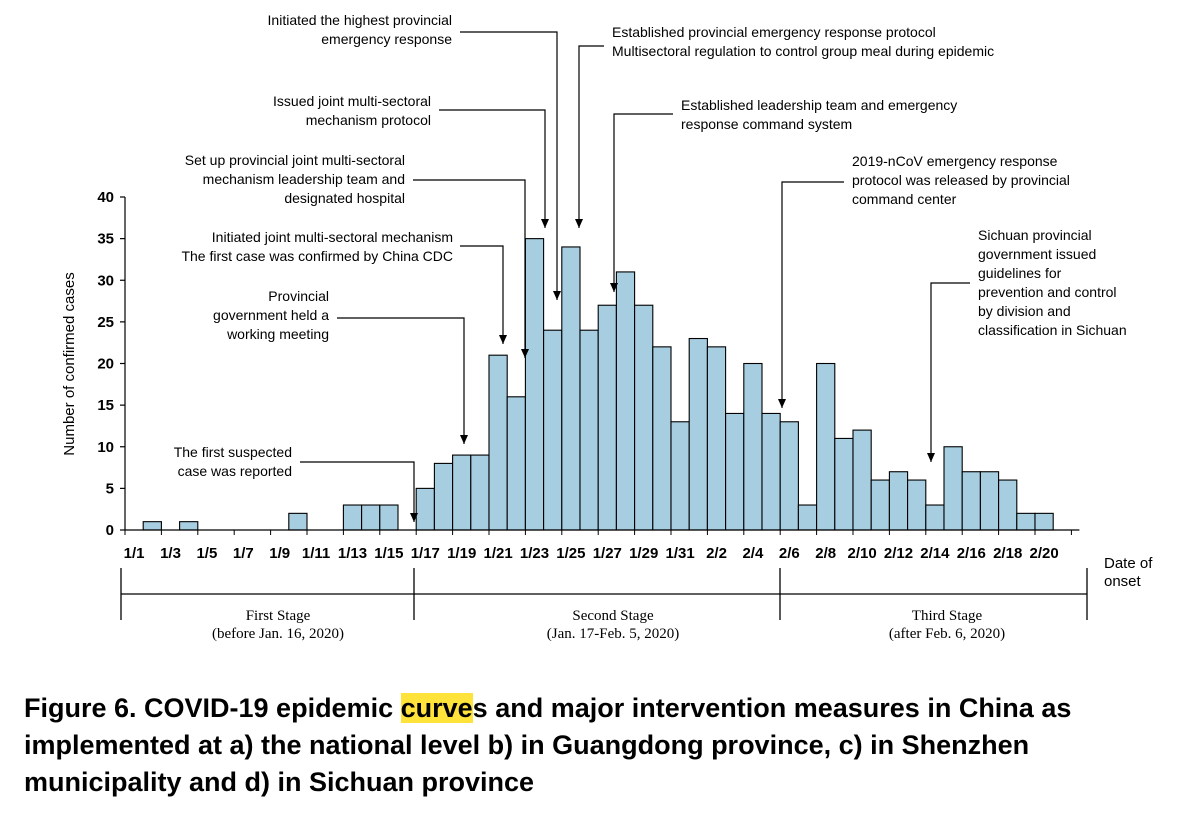 This screenshot has height=814, width=1200. What do you see at coordinates (304, 179) in the screenshot?
I see `annotation-line: mechanism leadership team and` at bounding box center [304, 179].